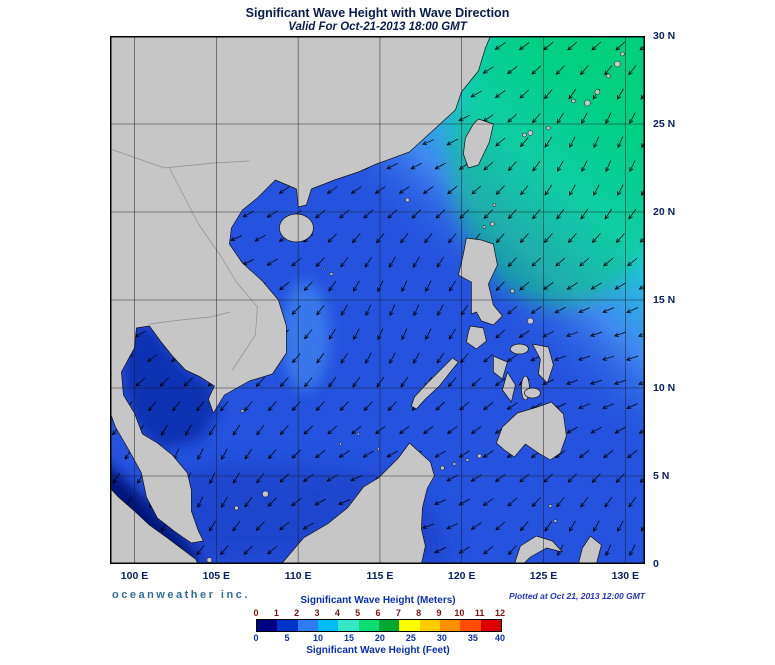 The height and width of the screenshot is (665, 775). Describe the element at coordinates (509, 387) in the screenshot. I see `land-negros` at that location.